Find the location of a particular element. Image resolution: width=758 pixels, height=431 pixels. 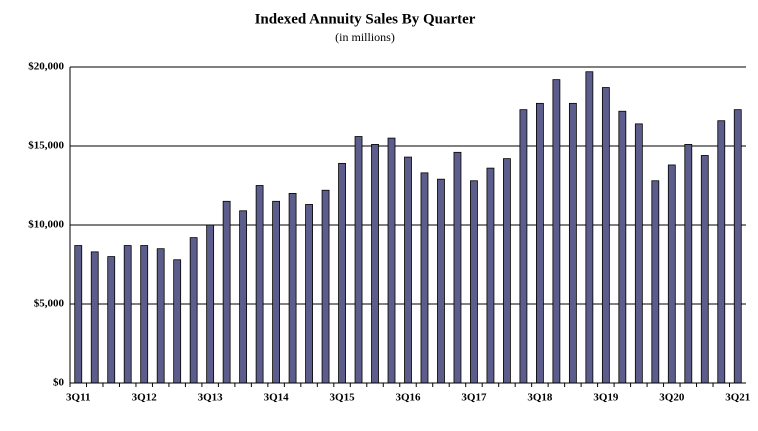

y-tick-label: $5,000 is located at coordinates (49, 304).